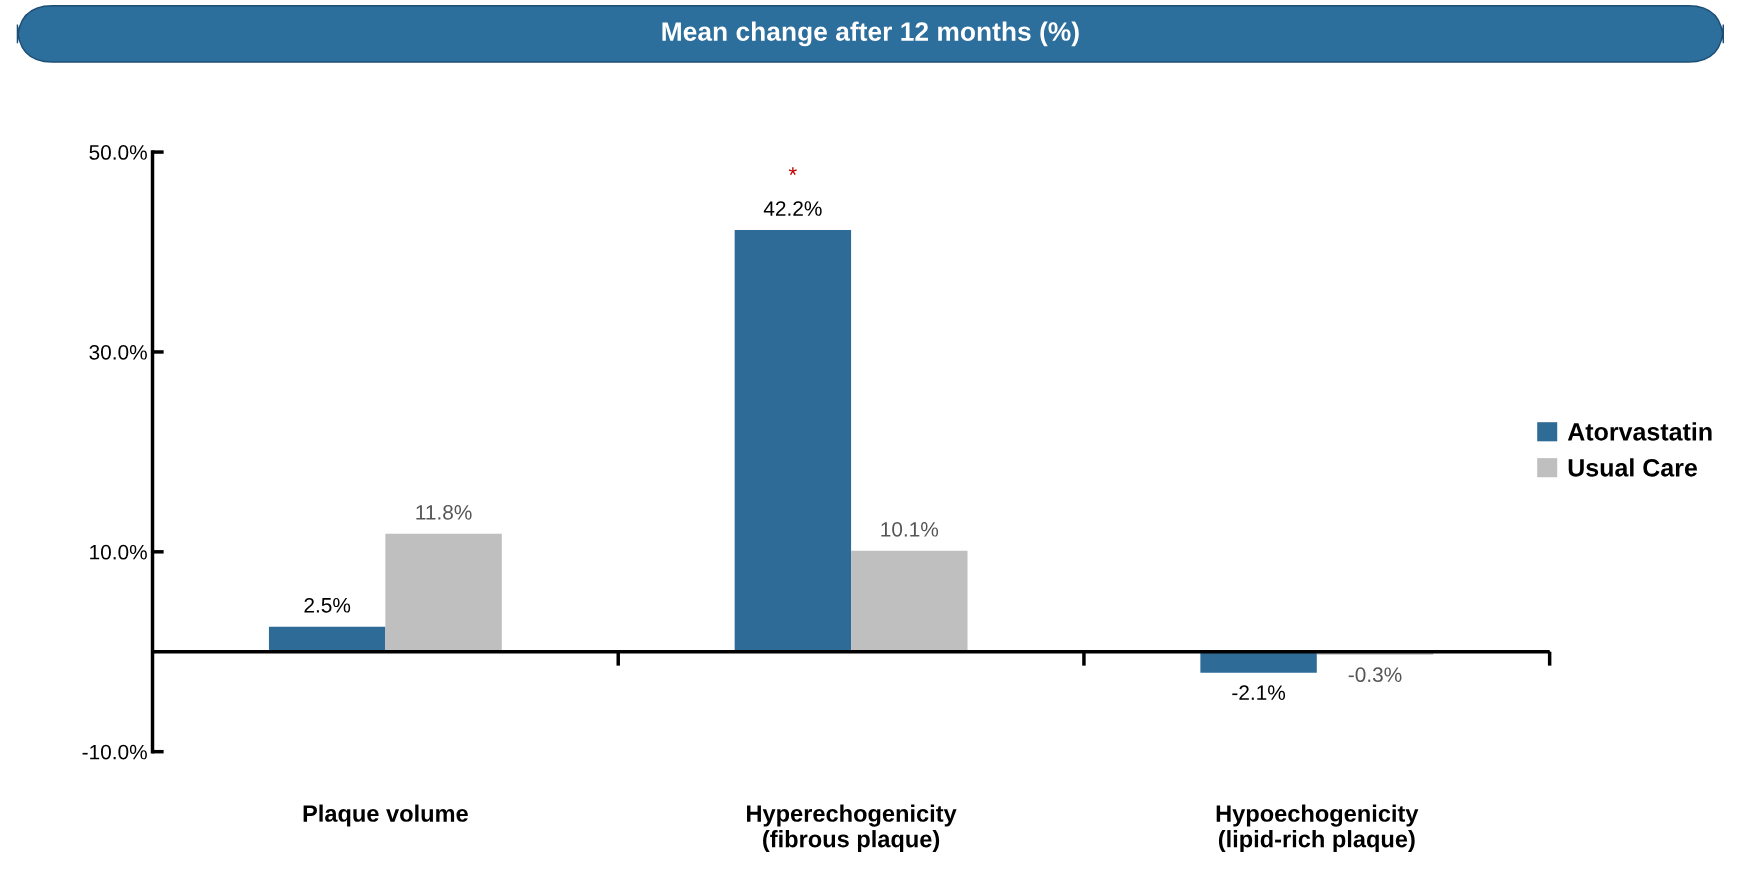 The width and height of the screenshot is (1753, 869). I want to click on data-label: 11.8%, so click(444, 512).